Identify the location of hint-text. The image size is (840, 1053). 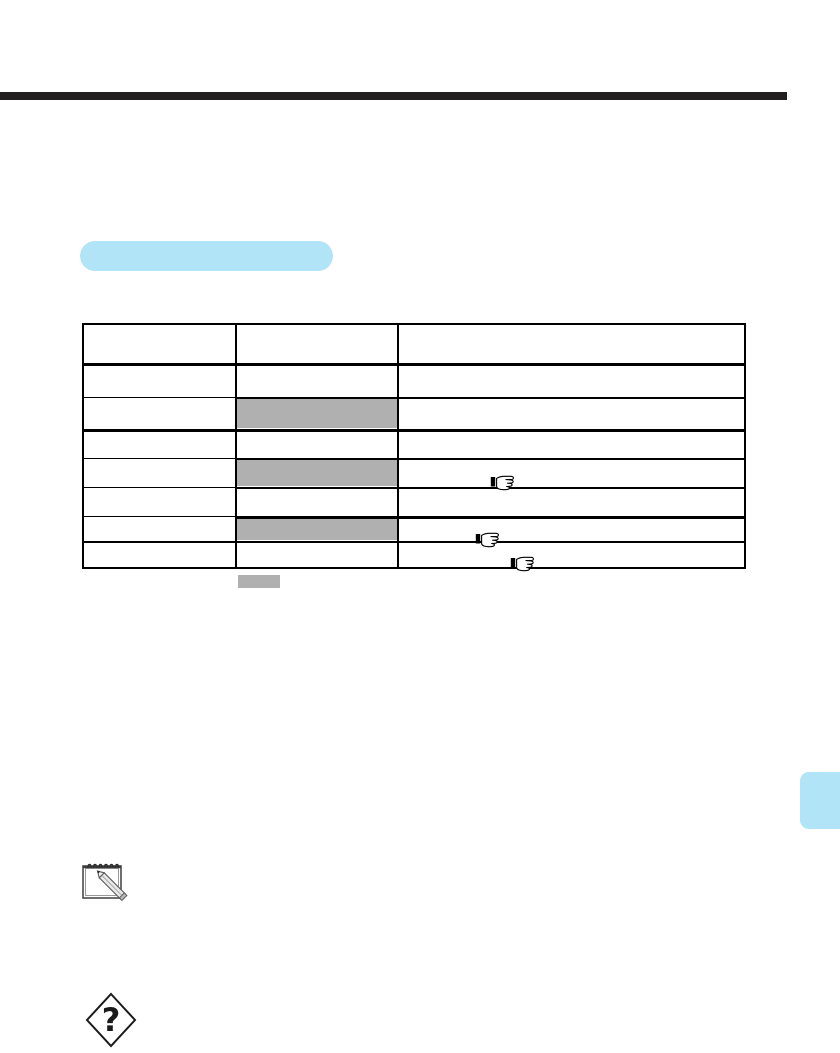
(460, 1022).